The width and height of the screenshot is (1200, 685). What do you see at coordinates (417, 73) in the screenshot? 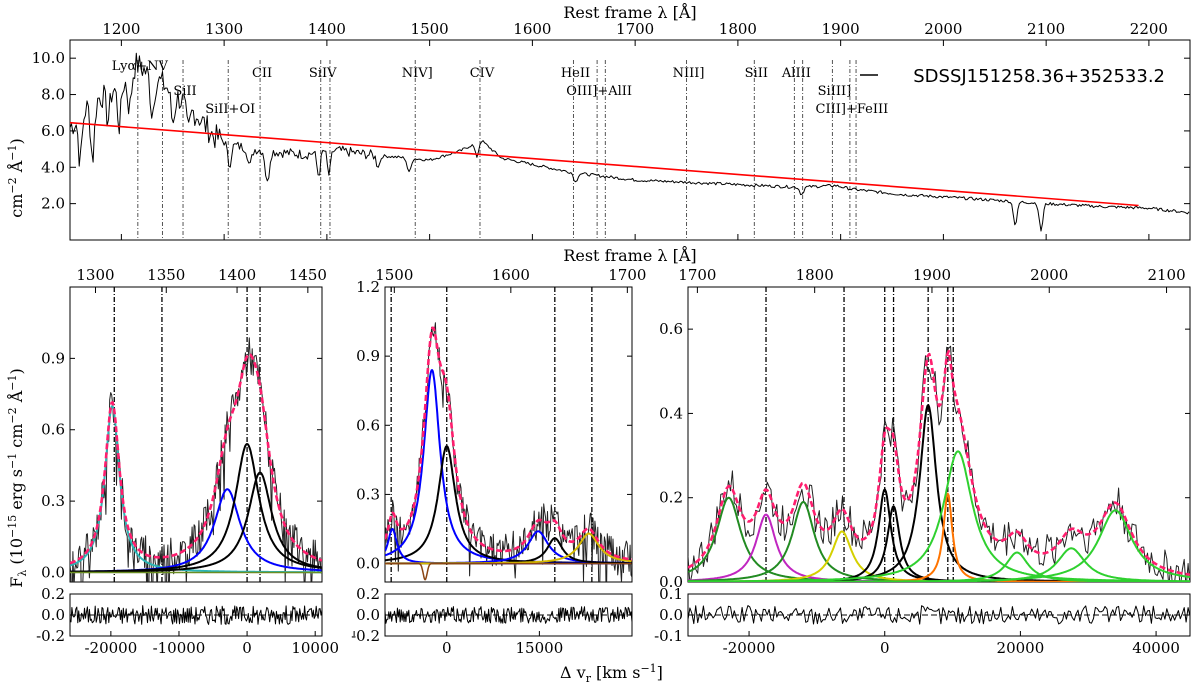
I see `line-marker-label: NIV]` at bounding box center [417, 73].